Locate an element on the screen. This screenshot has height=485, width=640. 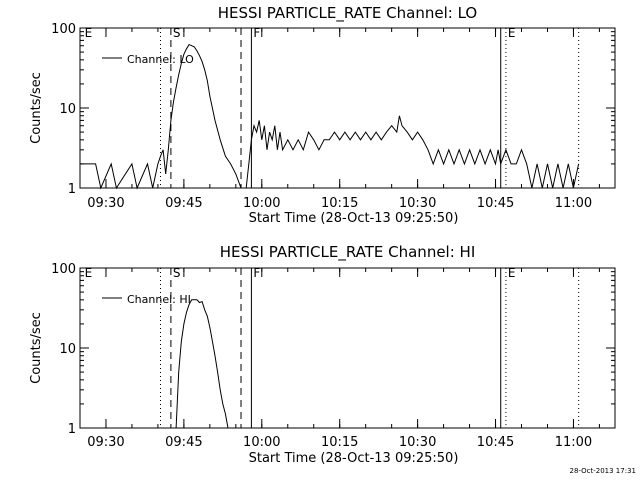
chart-title: HESSI PARTICLE_RATE Channel: HI is located at coordinates (348, 252).